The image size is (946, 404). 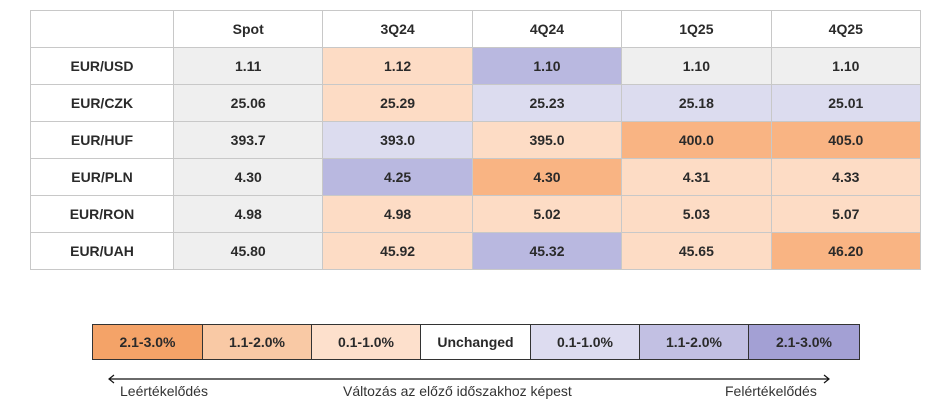 I want to click on value-cell: 46.20, so click(x=846, y=251).